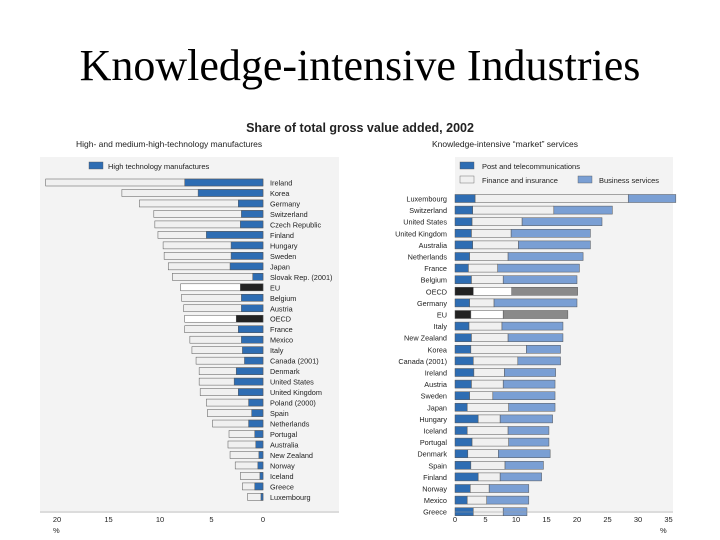  Describe the element at coordinates (489, 256) in the screenshot. I see `right-bar-finance-netherlands` at that location.